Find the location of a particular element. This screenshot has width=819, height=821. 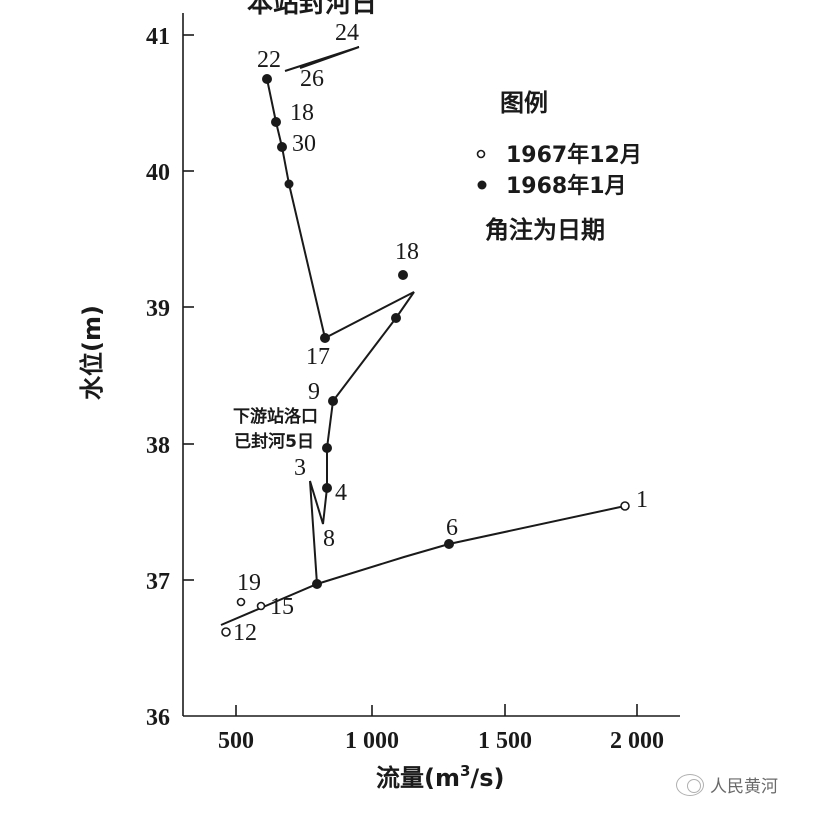

label-18-upper: 18 is located at coordinates (302, 113).